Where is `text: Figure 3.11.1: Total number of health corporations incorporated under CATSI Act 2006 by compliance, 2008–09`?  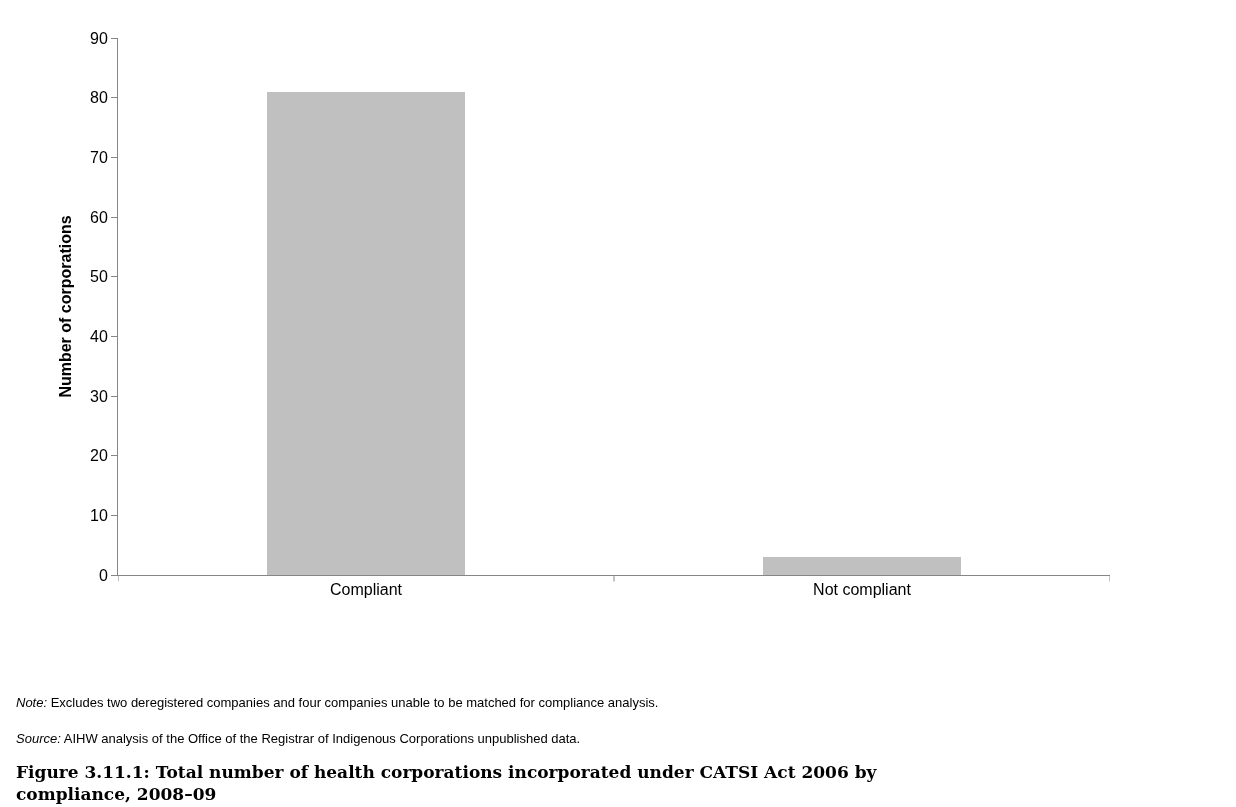 text: Figure 3.11.1: Total number of health corporations incorporated under CATSI Act 2006 by compliance, 2008–09 is located at coordinates (447, 783).